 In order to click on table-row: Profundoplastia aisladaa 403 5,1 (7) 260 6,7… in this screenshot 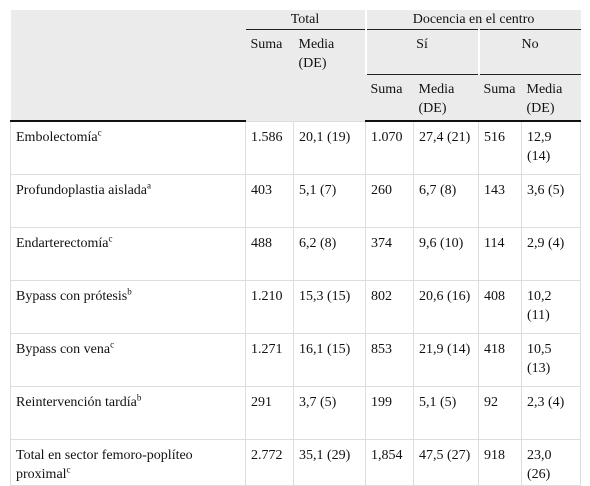, I will do `click(296, 201)`.